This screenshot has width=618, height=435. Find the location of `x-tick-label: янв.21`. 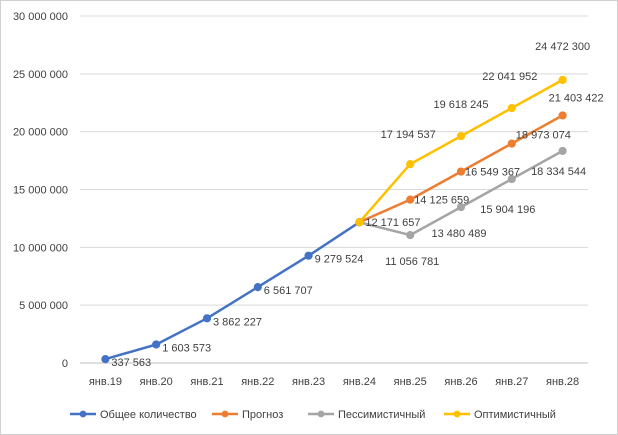

x-tick-label: янв.21 is located at coordinates (206, 382).